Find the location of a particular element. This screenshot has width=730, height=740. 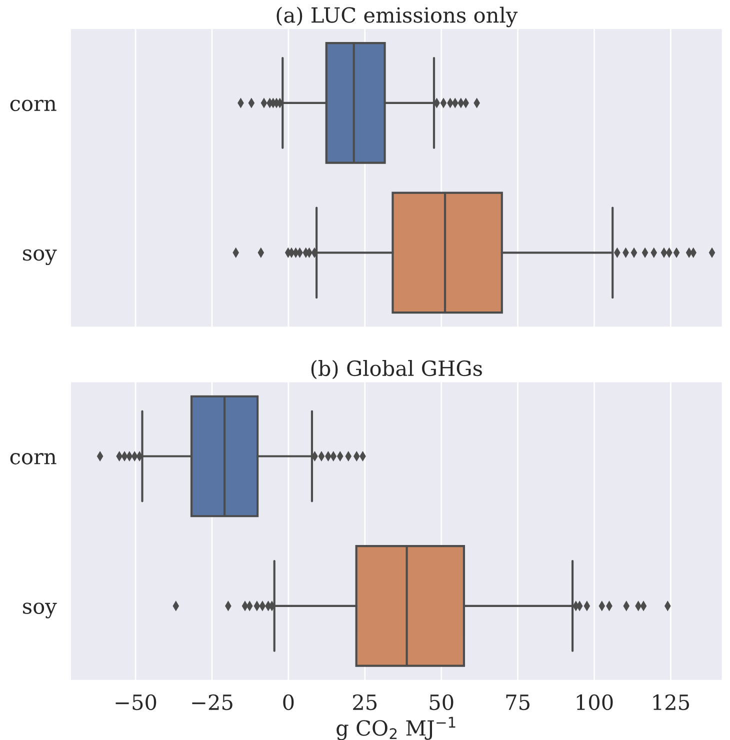

x-tick-label: 0 is located at coordinates (288, 702).